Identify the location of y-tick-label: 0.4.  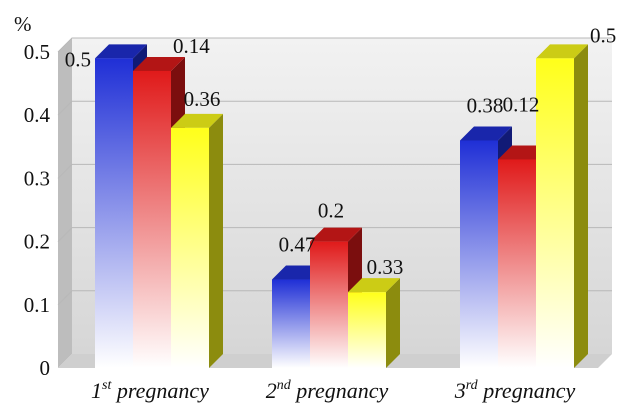
(37, 115).